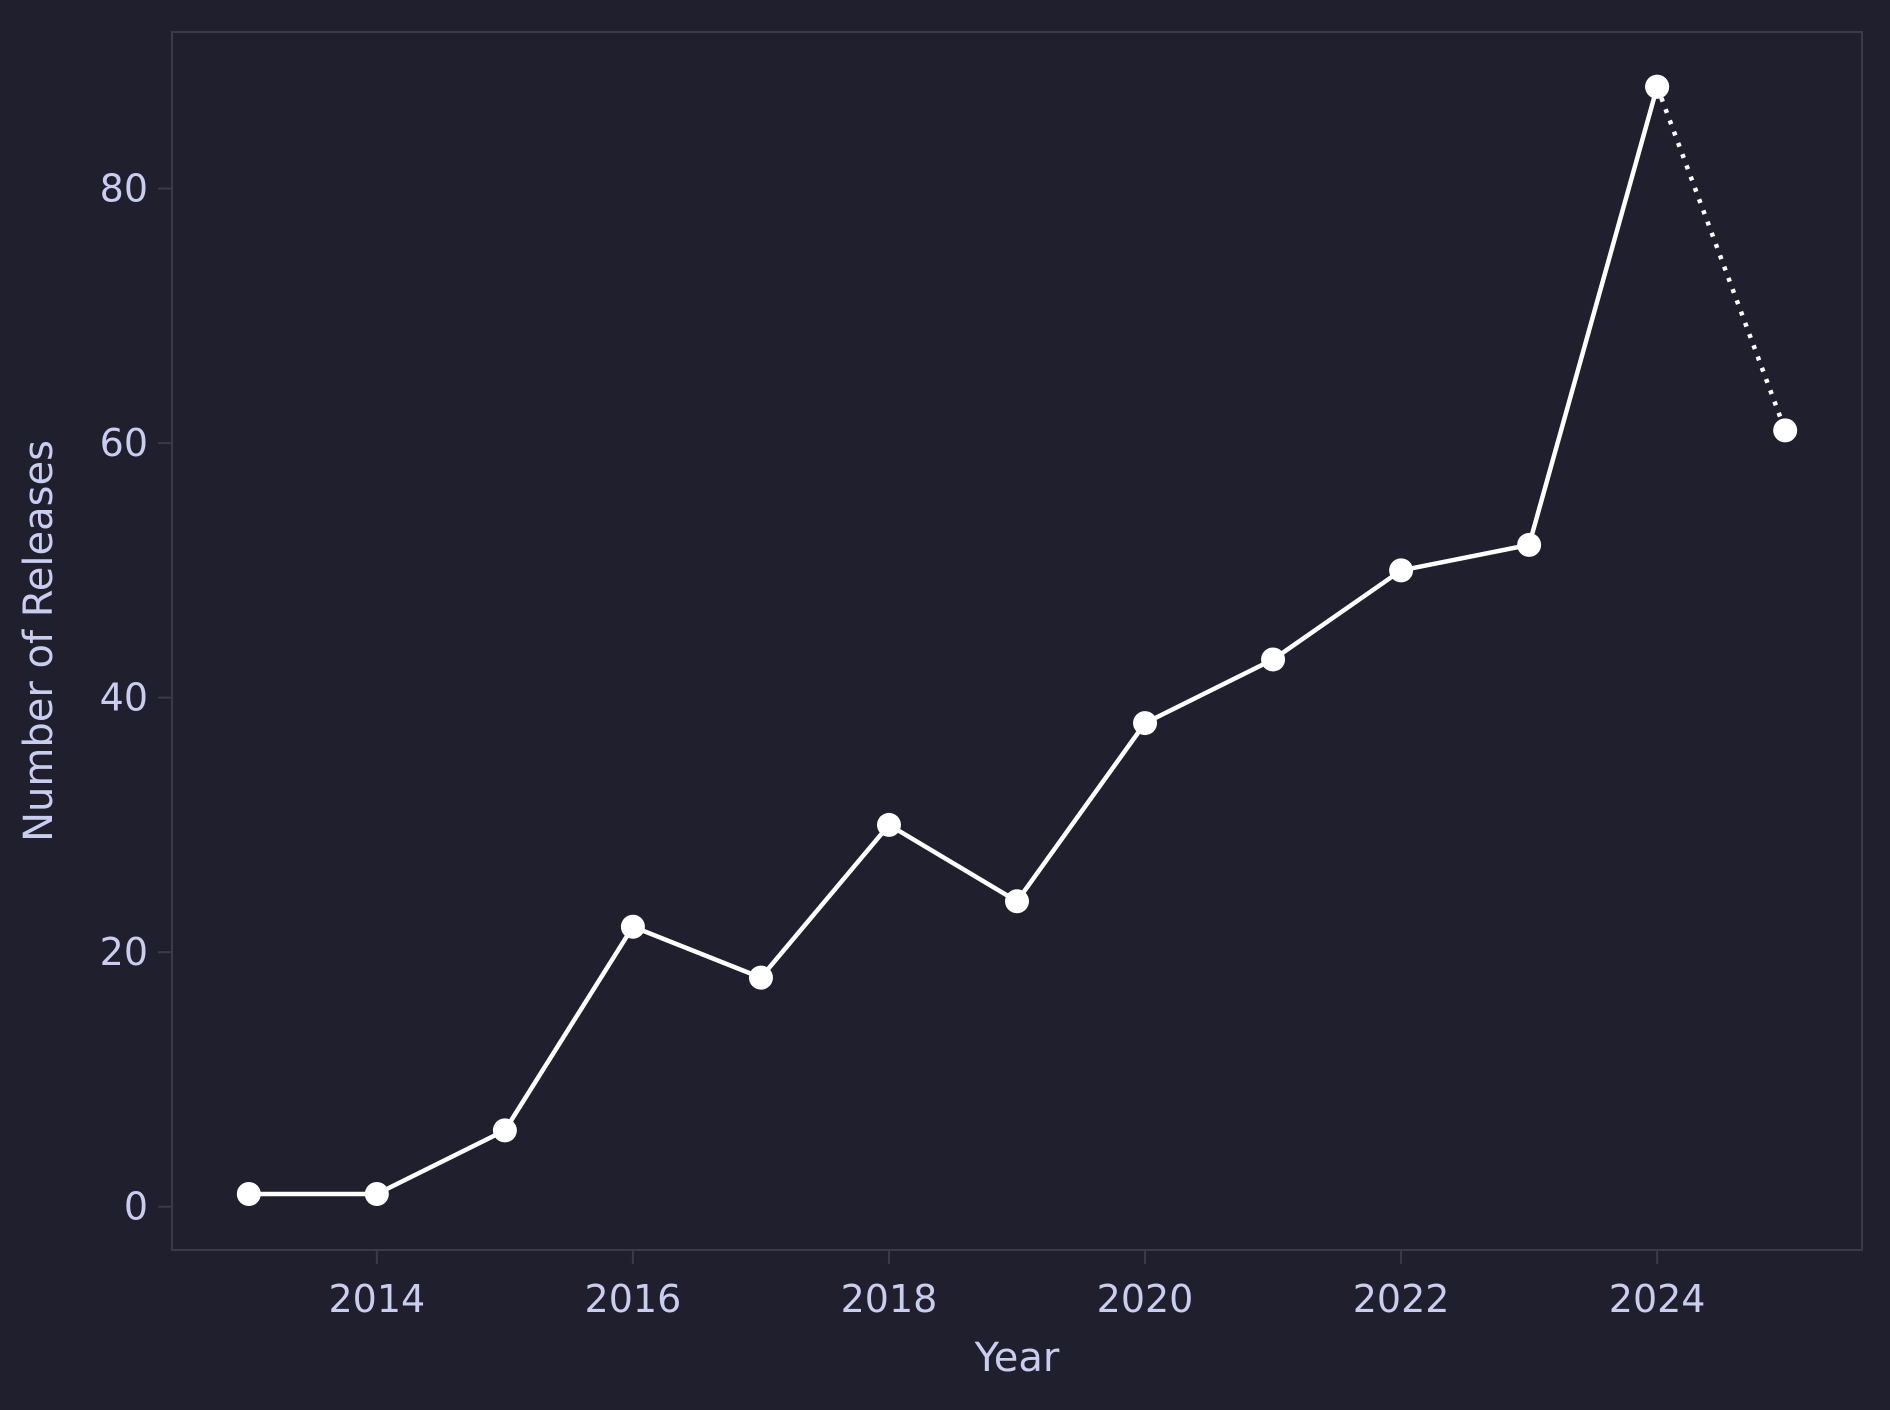 Image resolution: width=1890 pixels, height=1410 pixels. What do you see at coordinates (1017, 1285) in the screenshot?
I see `x-axis-ticks: 2014 2016 2018 2020 2022 2024` at bounding box center [1017, 1285].